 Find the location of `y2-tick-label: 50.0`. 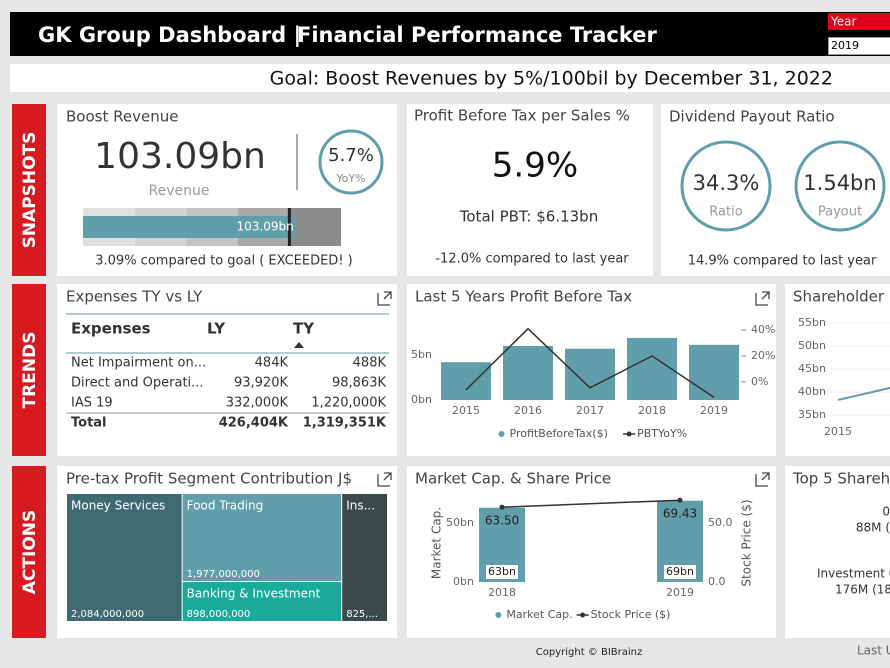

y2-tick-label: 50.0 is located at coordinates (720, 522).